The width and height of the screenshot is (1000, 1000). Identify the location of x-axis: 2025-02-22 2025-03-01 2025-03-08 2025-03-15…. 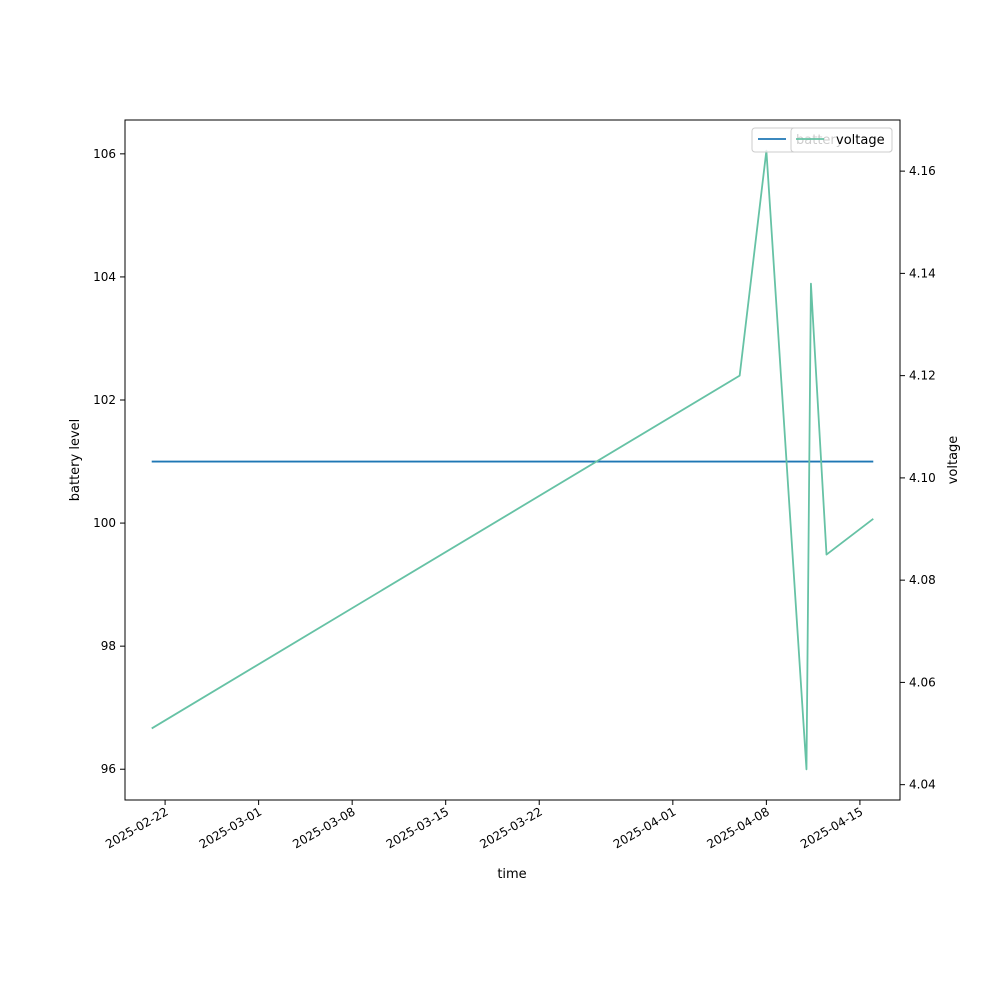
(484, 825).